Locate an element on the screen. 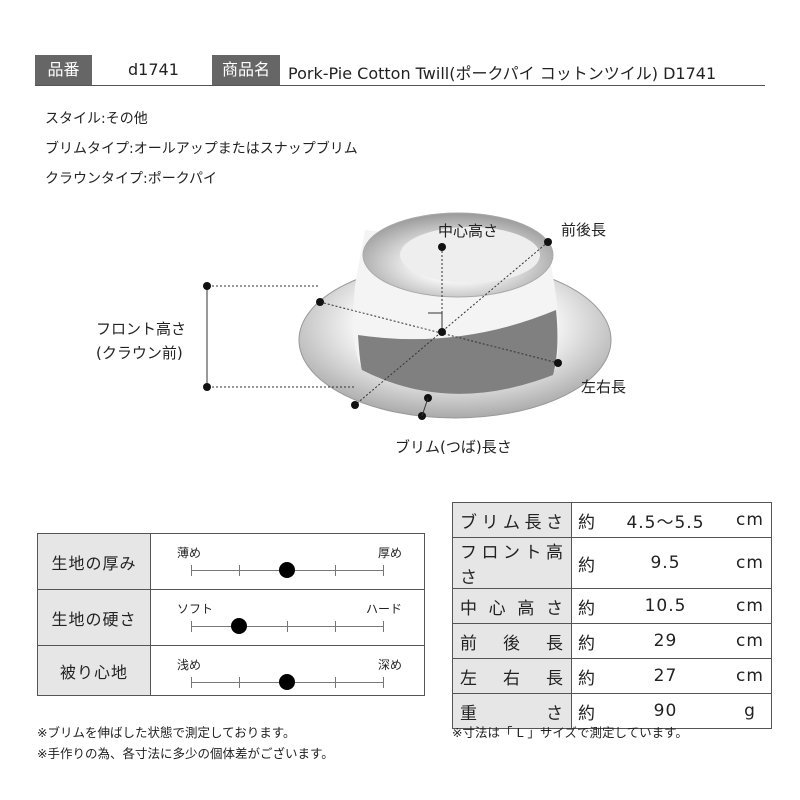 The height and width of the screenshot is (800, 800). note: ※寸法は「 L 」サイズで測定しています。 is located at coordinates (570, 732).